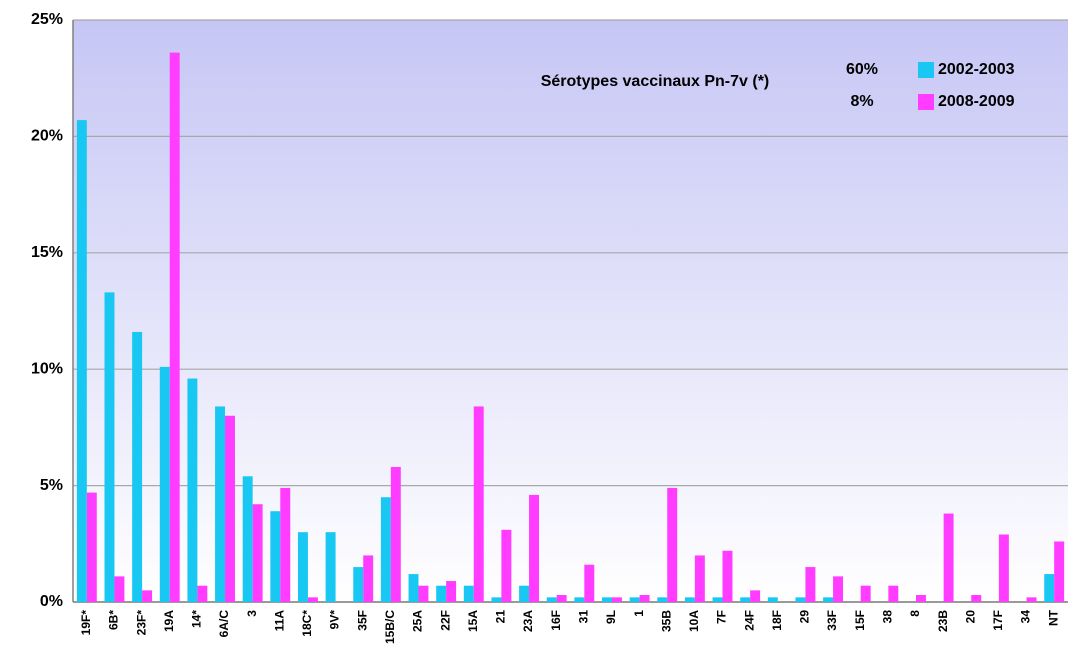  Describe the element at coordinates (861, 101) in the screenshot. I see `legend-note: 8%` at that location.